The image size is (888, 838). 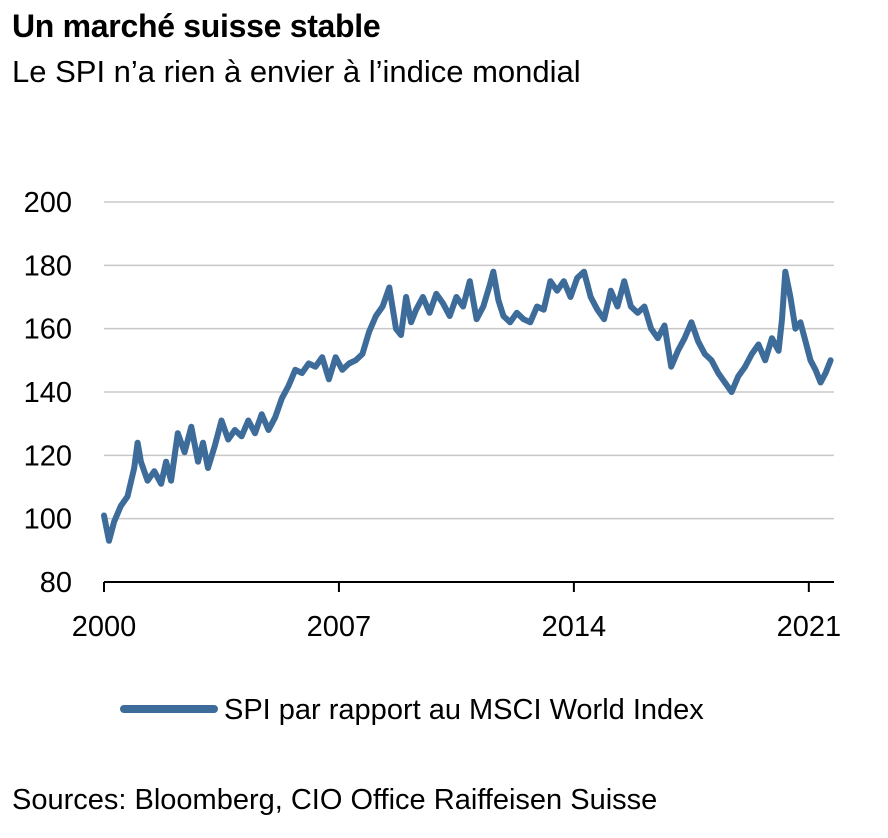 I want to click on y-tick-label-160: 160, so click(x=48, y=330).